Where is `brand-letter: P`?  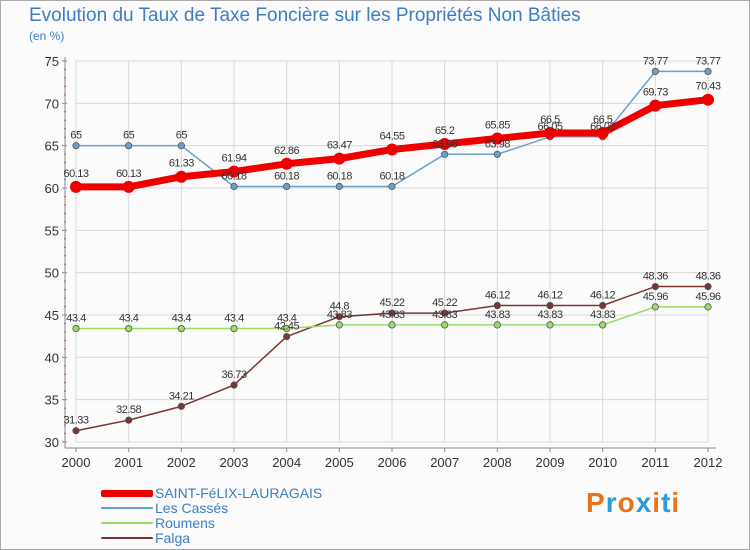
brand-letter: P is located at coordinates (596, 502).